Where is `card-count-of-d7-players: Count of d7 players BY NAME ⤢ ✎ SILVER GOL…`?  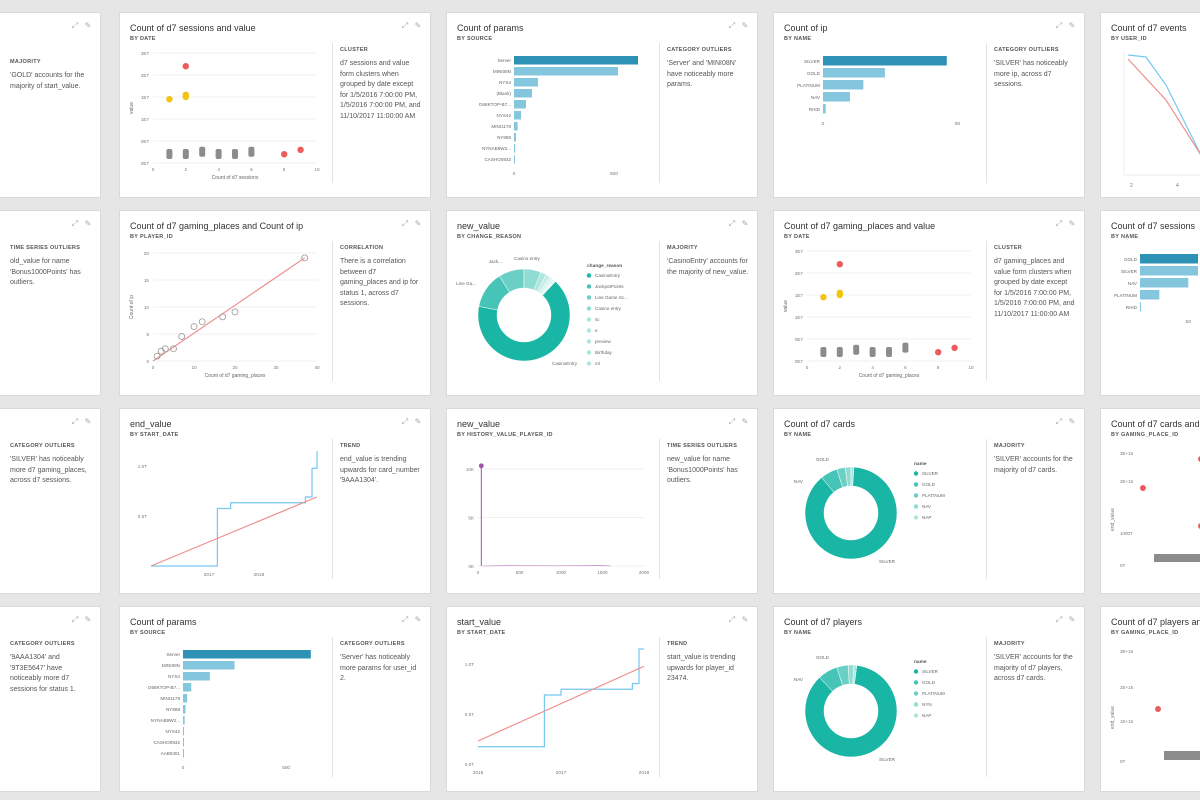
card-count-of-d7-players: Count of d7 players BY NAME ⤢ ✎ SILVER GOL… is located at coordinates (929, 699).